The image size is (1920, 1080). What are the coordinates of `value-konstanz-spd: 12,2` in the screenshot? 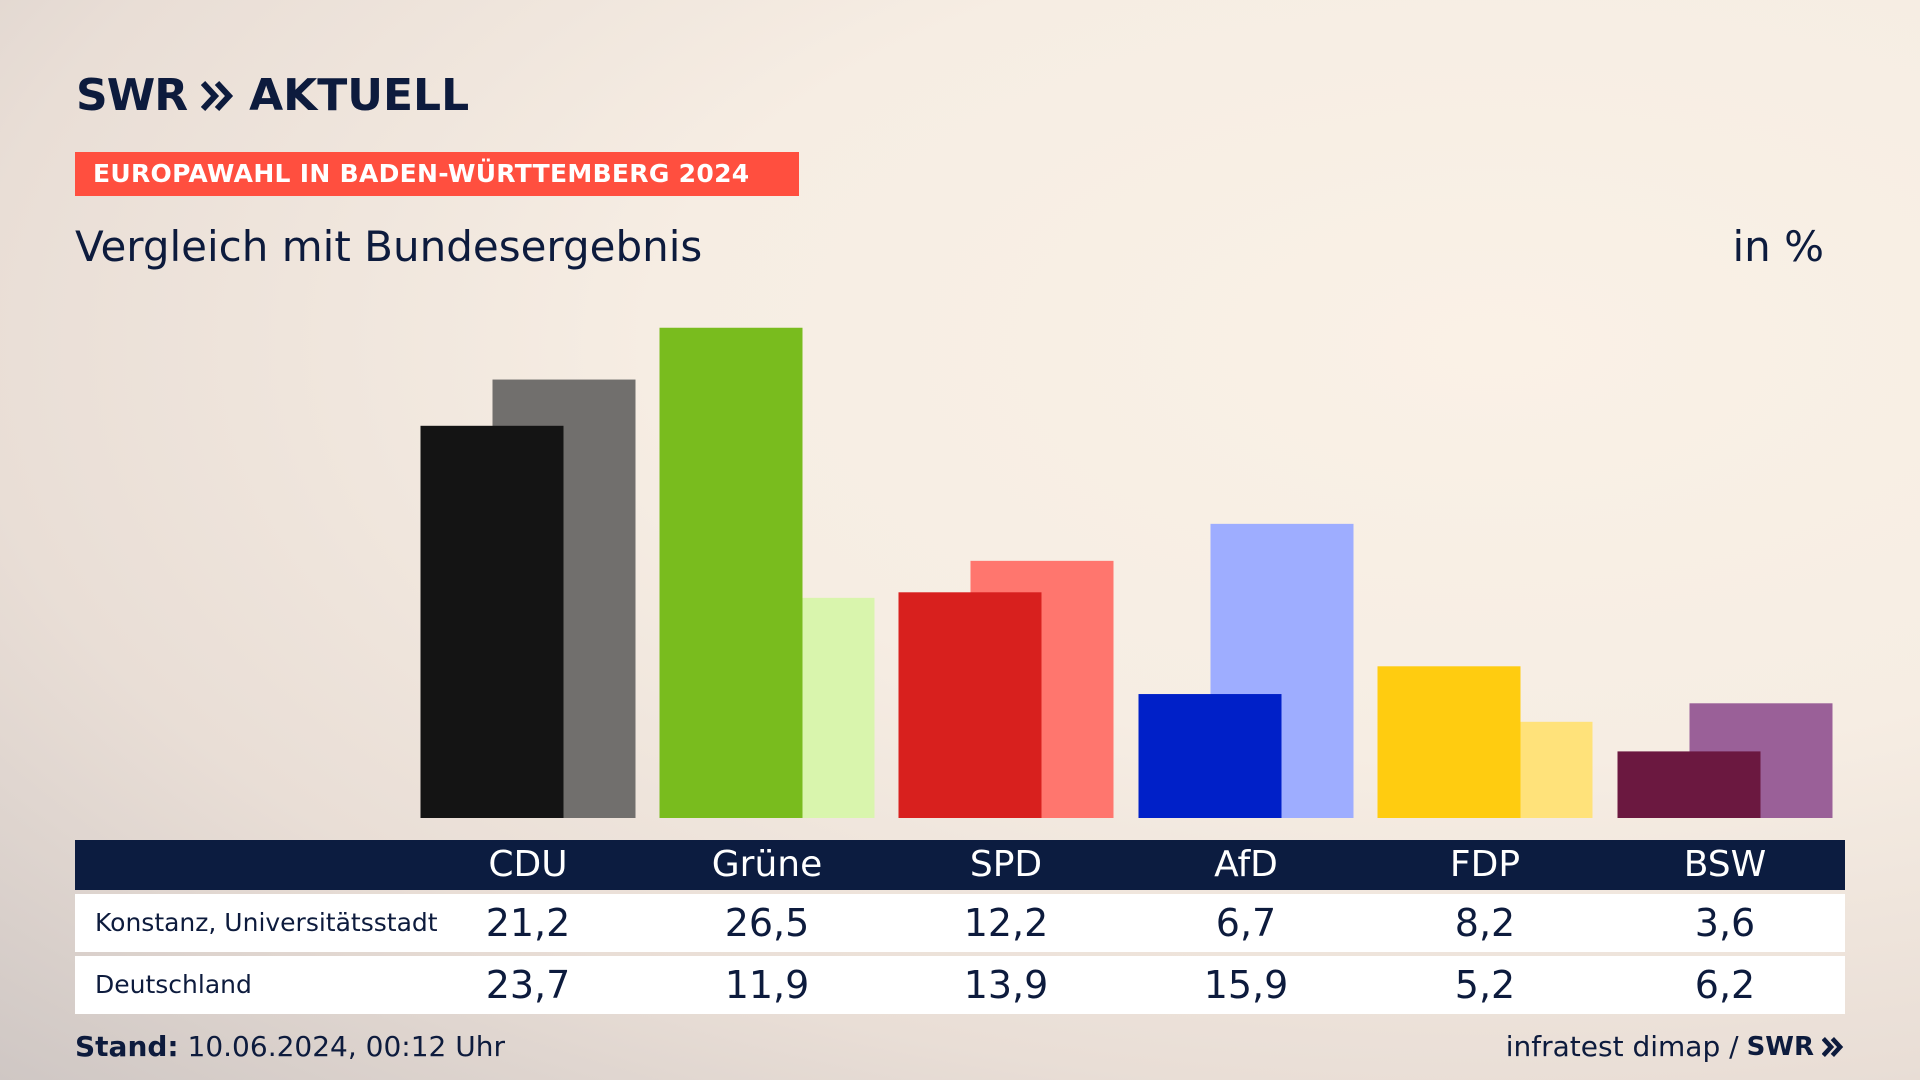 It's located at (1006, 923).